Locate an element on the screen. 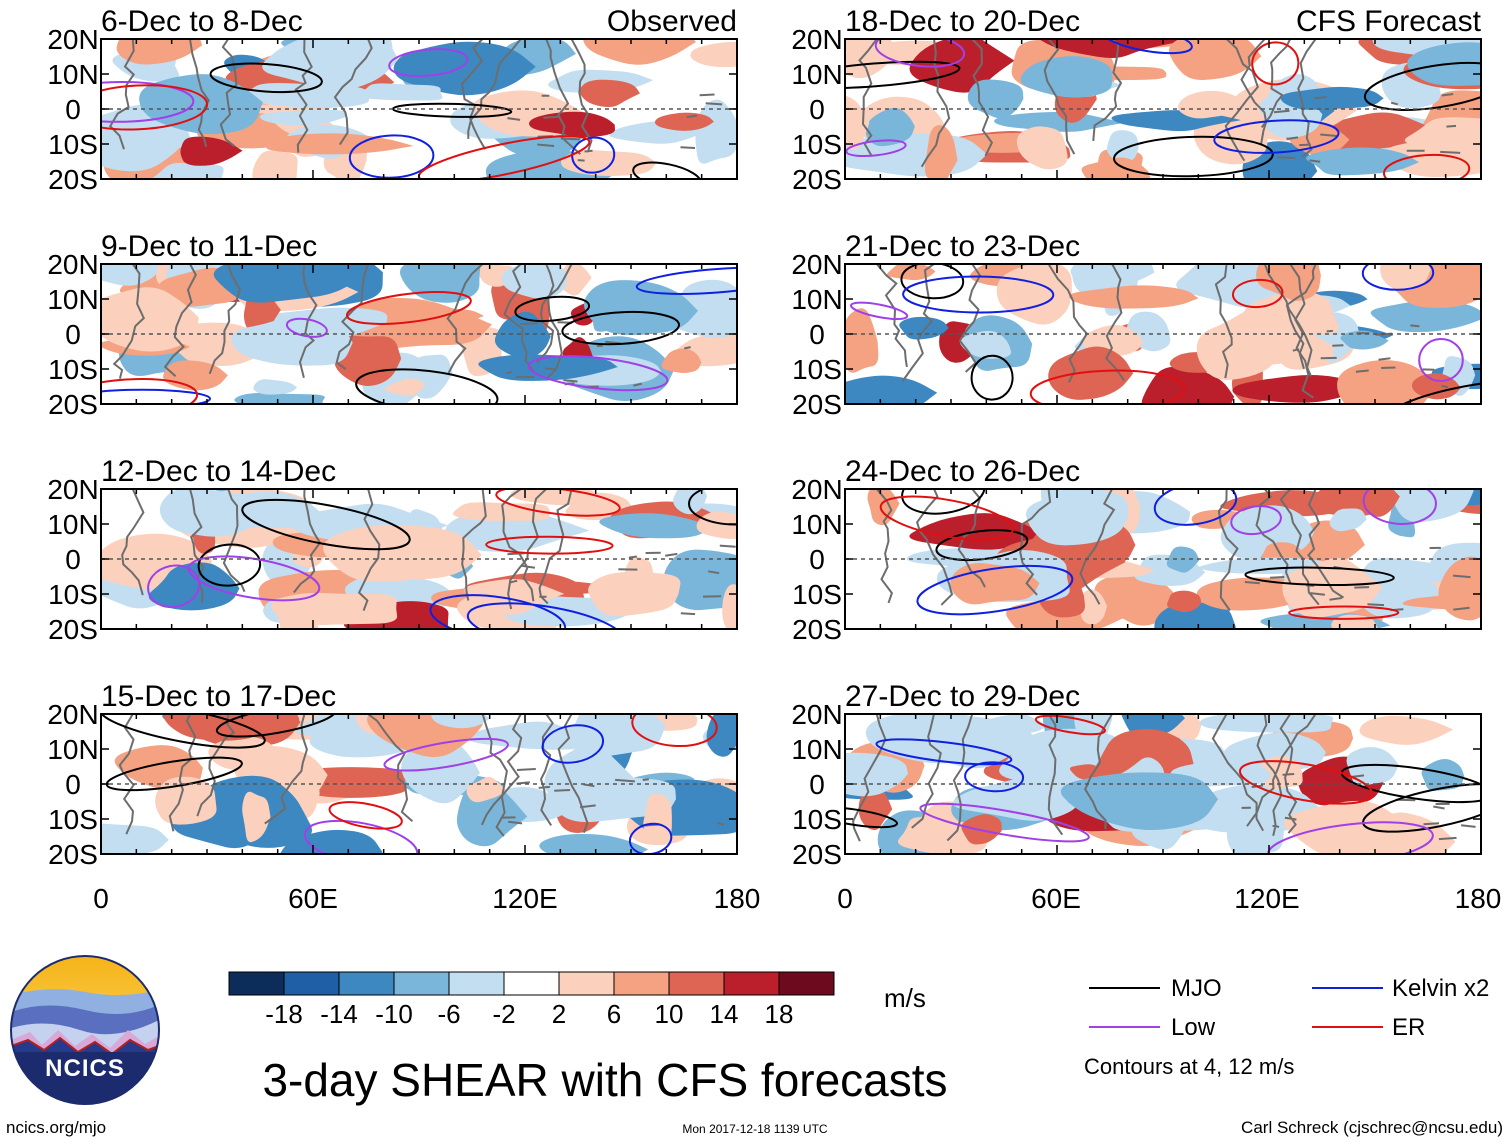 Image resolution: width=1510 pixels, height=1147 pixels. longitude-axis-left: 0 60E 120E 180 is located at coordinates (426, 898).